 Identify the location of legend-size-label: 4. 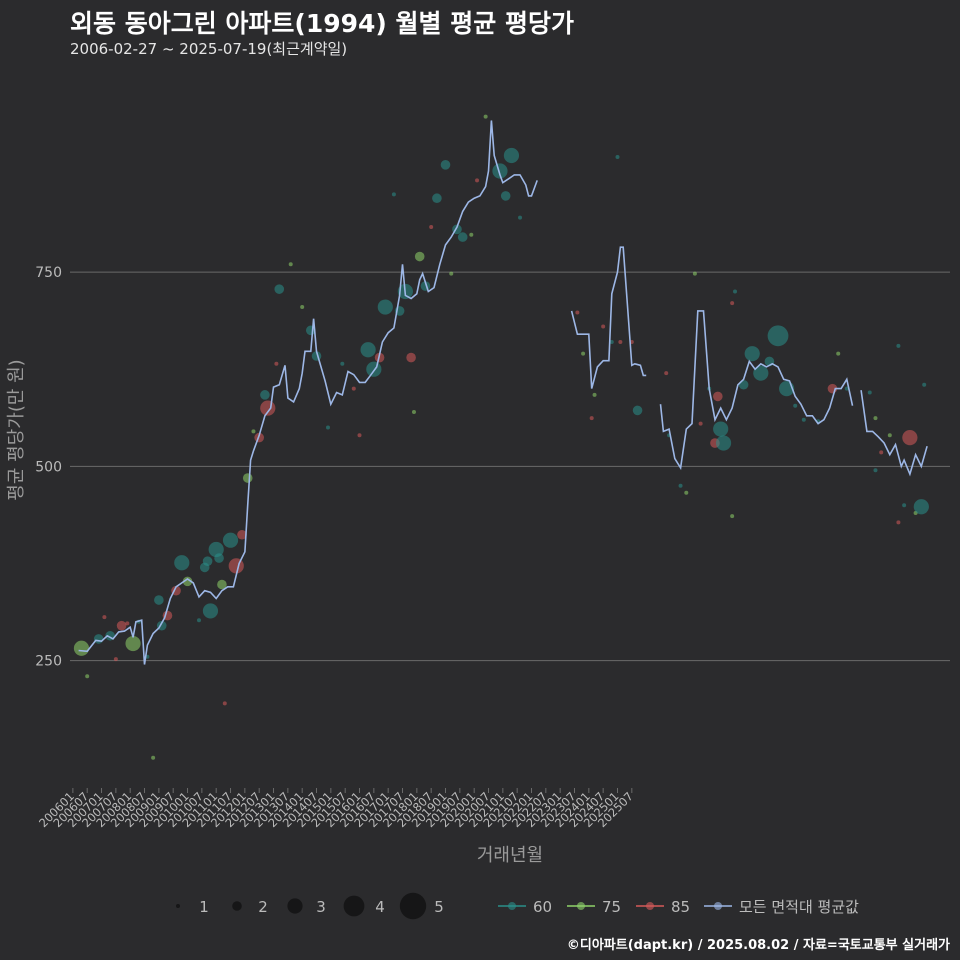
(380, 907).